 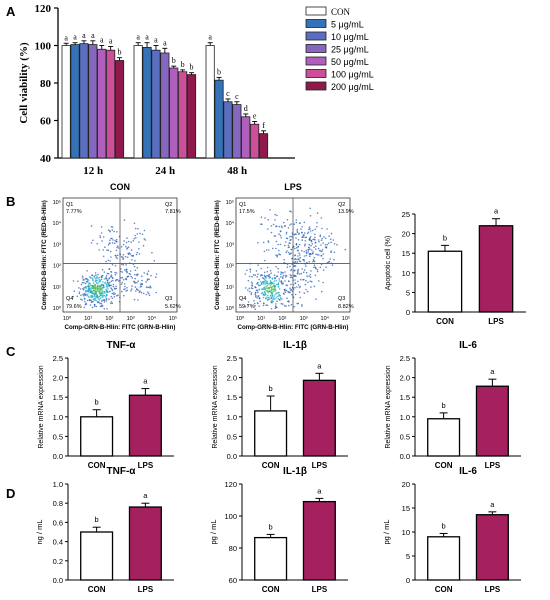 I want to click on y-axis-title: Comp-RED-B-Hlin: FITC (RED-B-Hlin), so click(x=217, y=255).